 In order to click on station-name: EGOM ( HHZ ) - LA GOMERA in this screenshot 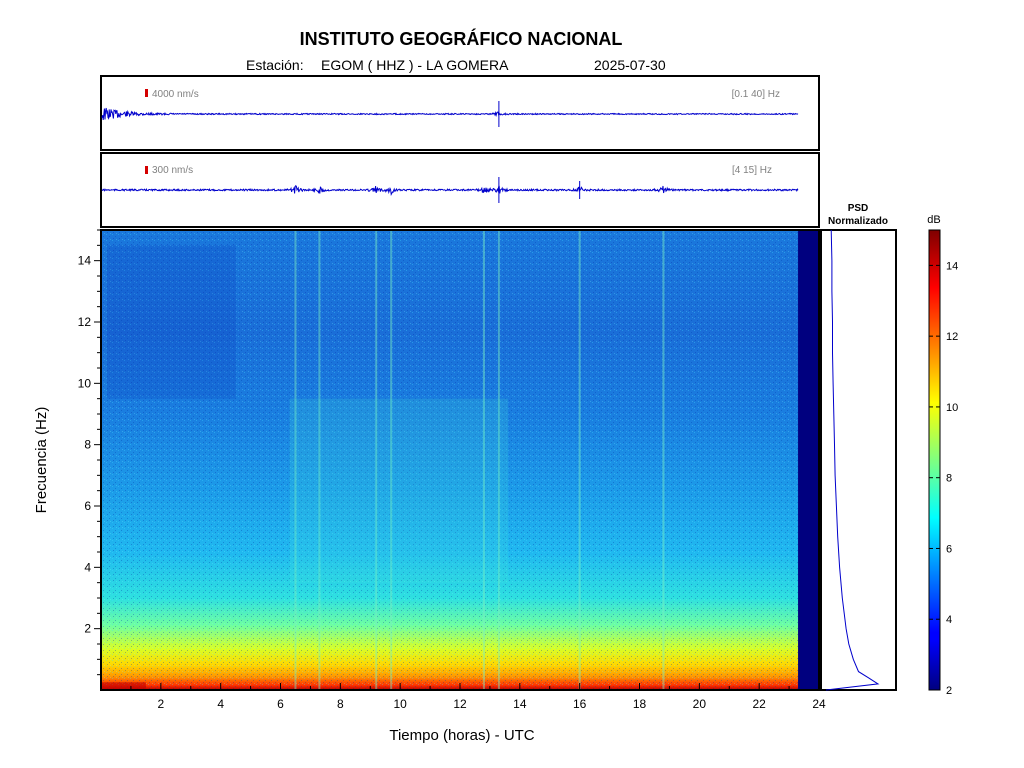, I will do `click(415, 65)`.